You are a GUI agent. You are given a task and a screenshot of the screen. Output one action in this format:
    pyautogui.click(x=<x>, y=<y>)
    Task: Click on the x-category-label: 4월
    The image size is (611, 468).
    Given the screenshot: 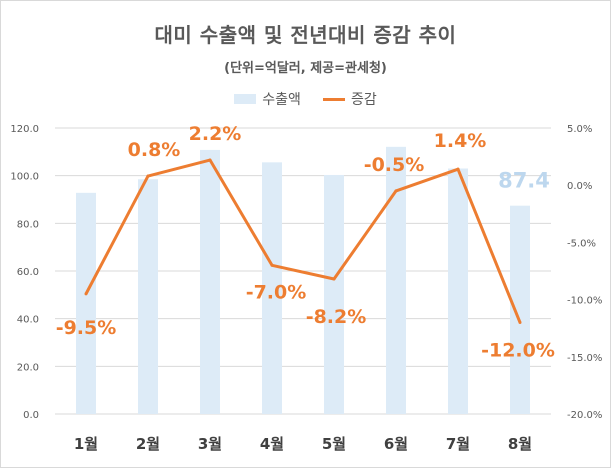 What is the action you would take?
    pyautogui.click(x=272, y=444)
    